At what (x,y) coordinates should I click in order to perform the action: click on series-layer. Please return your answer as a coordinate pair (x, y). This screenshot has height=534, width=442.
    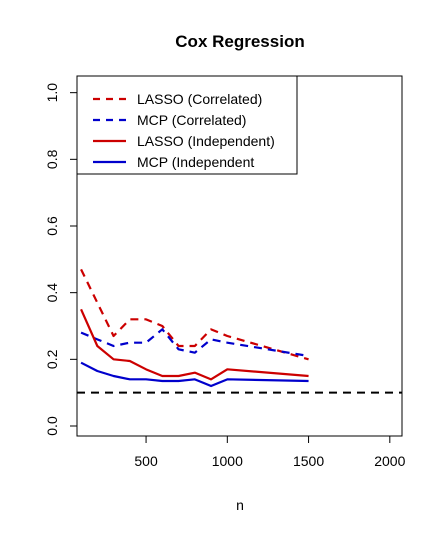
    Looking at the image, I should click on (194, 328).